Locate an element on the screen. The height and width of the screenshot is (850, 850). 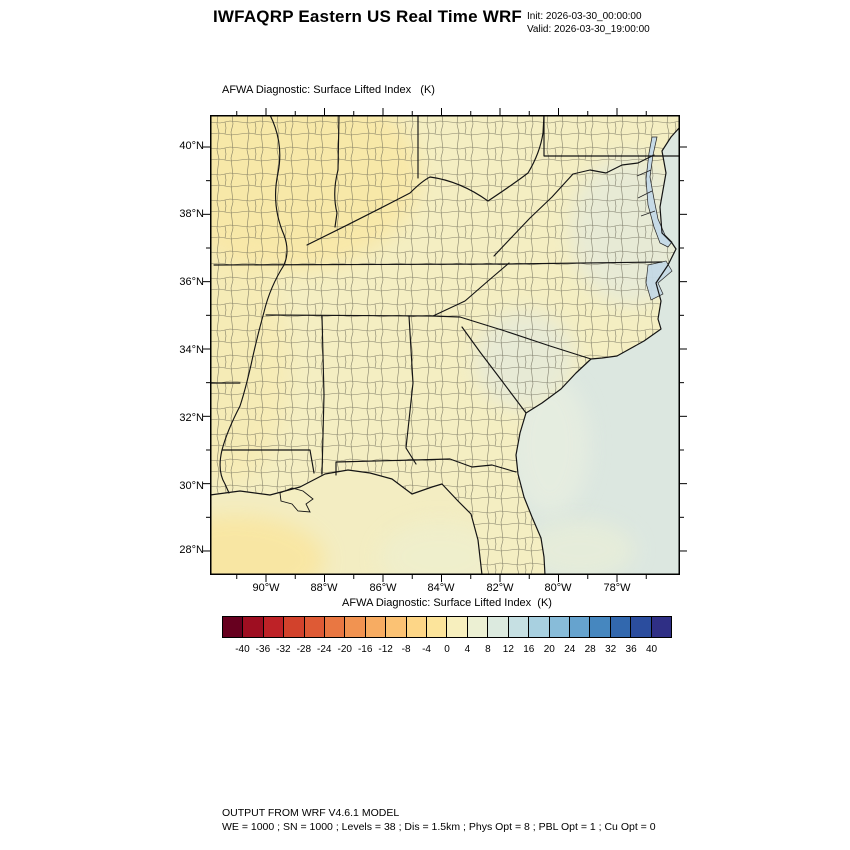
border-nc-sc is located at coordinates (525, 338).